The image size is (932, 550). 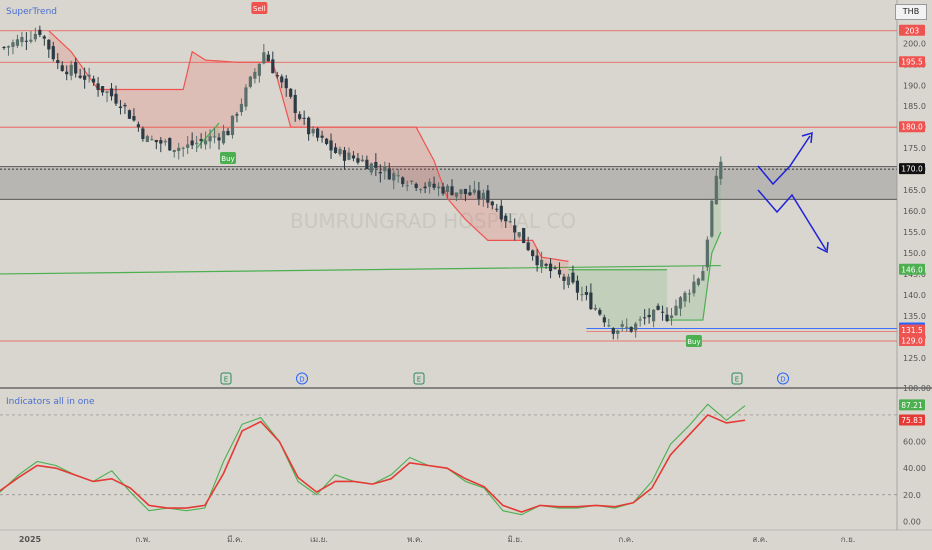 I want to click on svg-text: 129.0, so click(x=912, y=341).